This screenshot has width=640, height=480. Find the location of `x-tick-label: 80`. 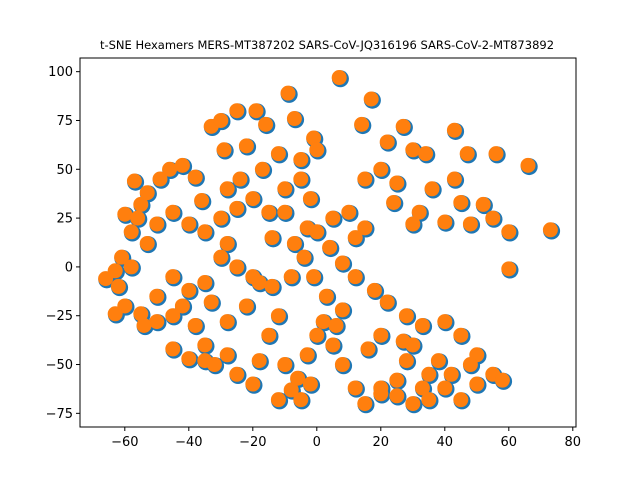

x-tick-label: 80 is located at coordinates (573, 442).